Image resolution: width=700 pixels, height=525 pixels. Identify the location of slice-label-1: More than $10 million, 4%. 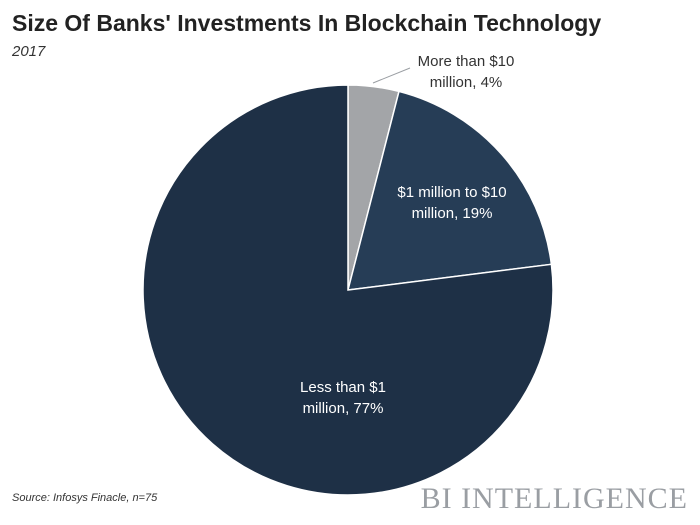
(466, 72).